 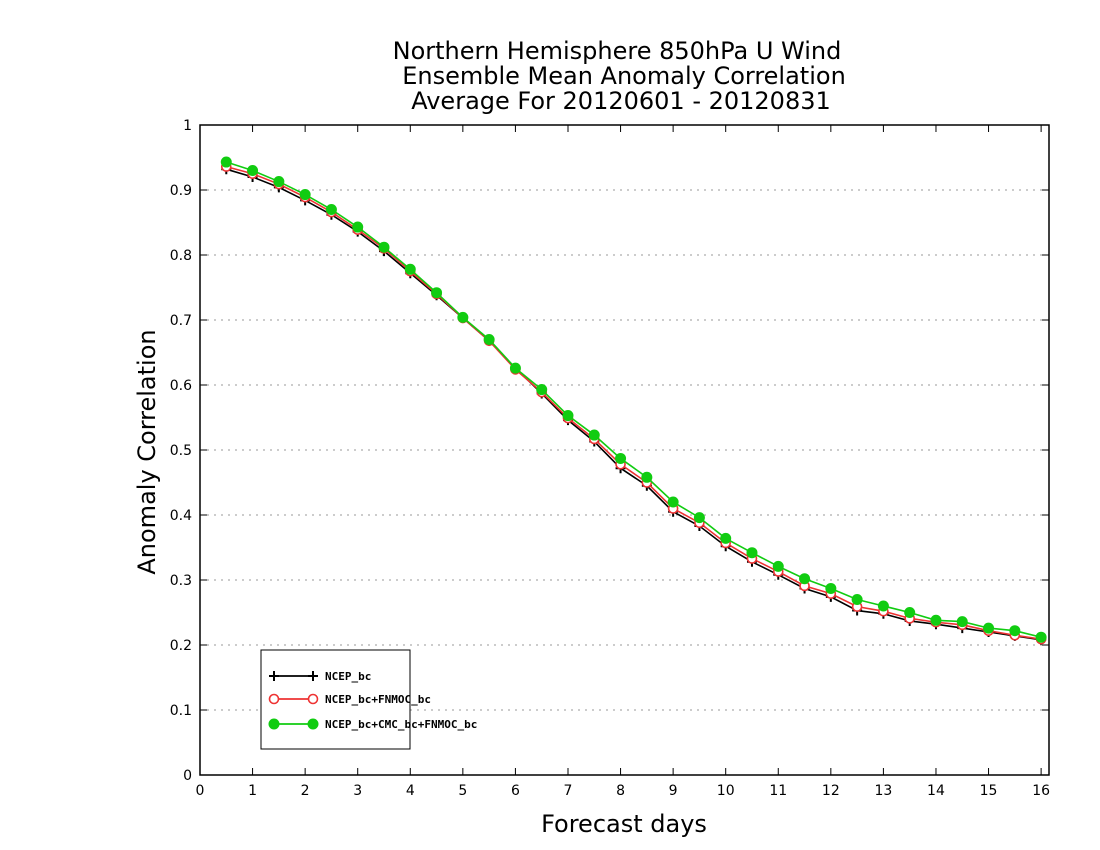 I want to click on chart-subtitle-2: Average For 20120601 - 20120831, so click(x=621, y=101).